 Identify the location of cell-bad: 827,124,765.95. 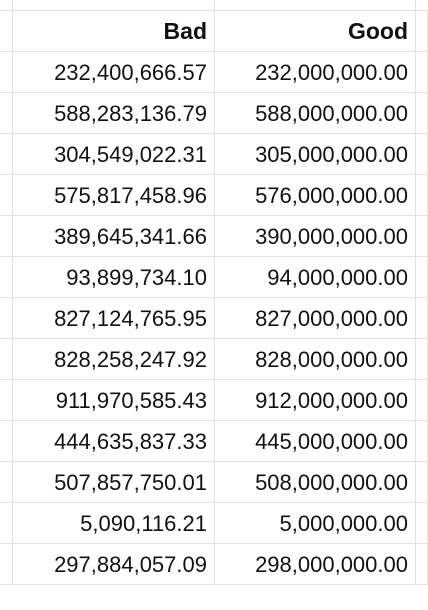
(114, 318).